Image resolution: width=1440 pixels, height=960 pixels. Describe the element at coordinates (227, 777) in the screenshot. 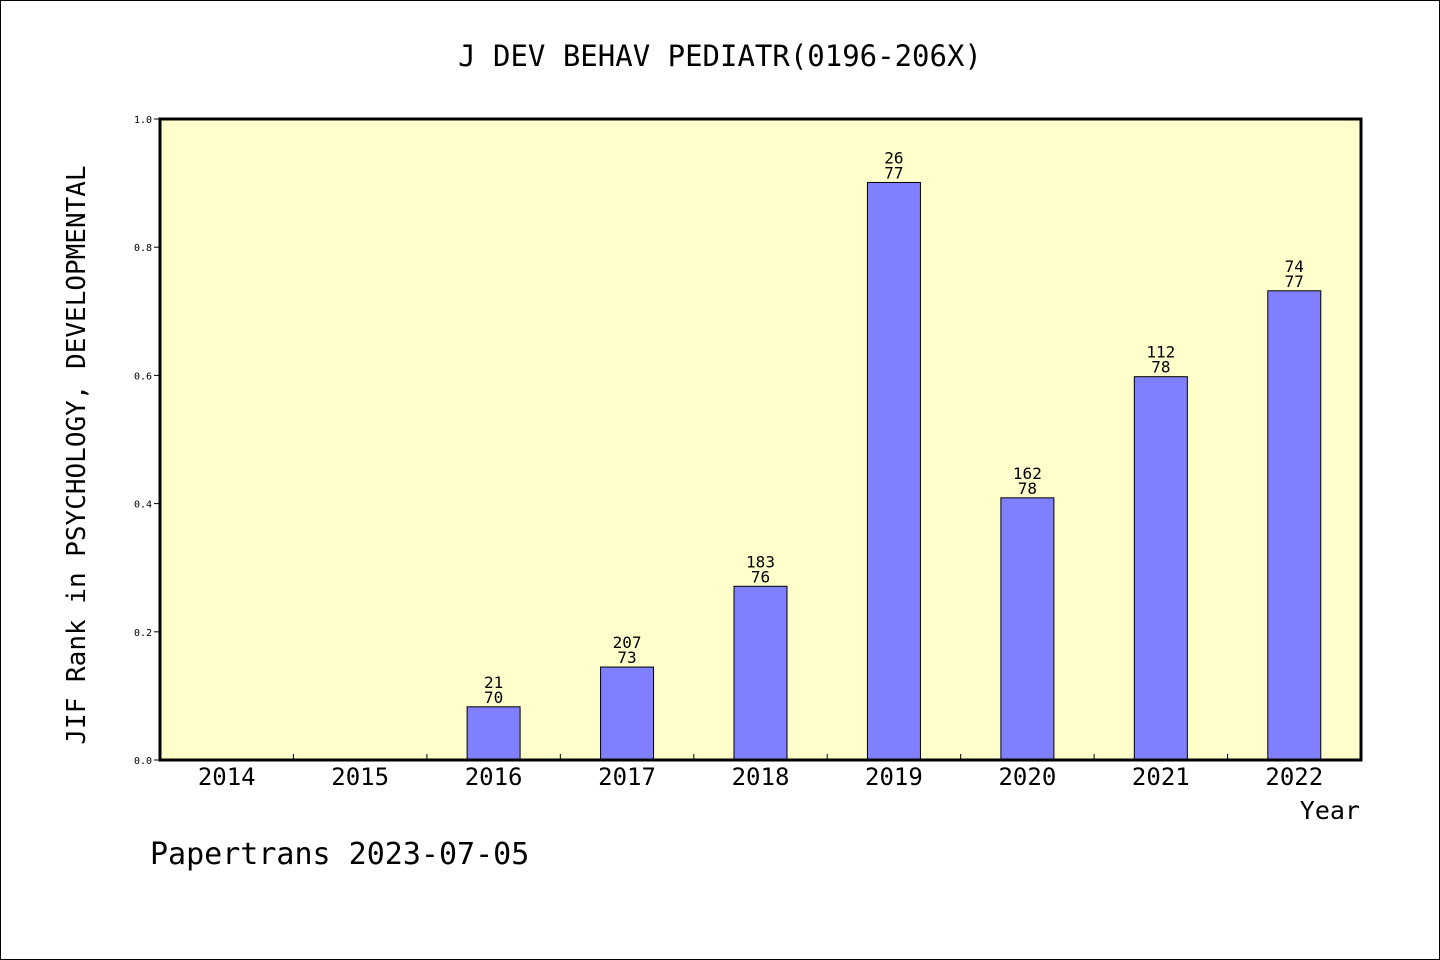

I see `x-tick-label: 2014` at that location.